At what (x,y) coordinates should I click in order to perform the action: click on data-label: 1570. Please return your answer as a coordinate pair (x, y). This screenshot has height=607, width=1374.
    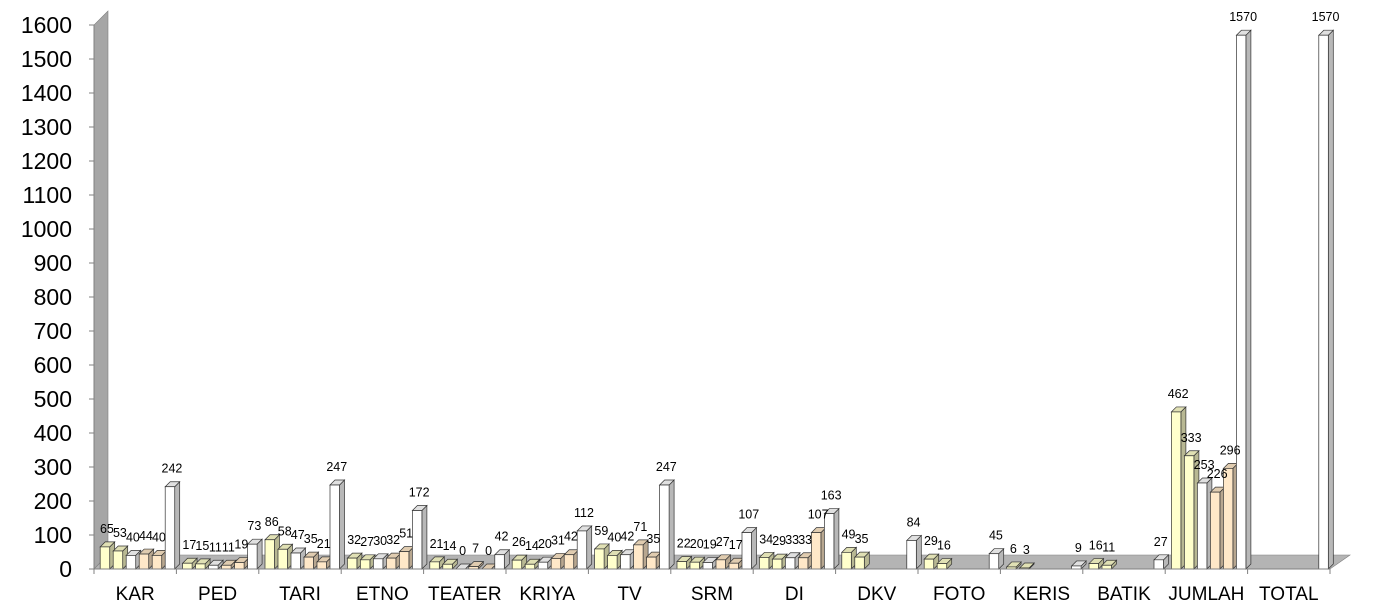
    Looking at the image, I should click on (1243, 17).